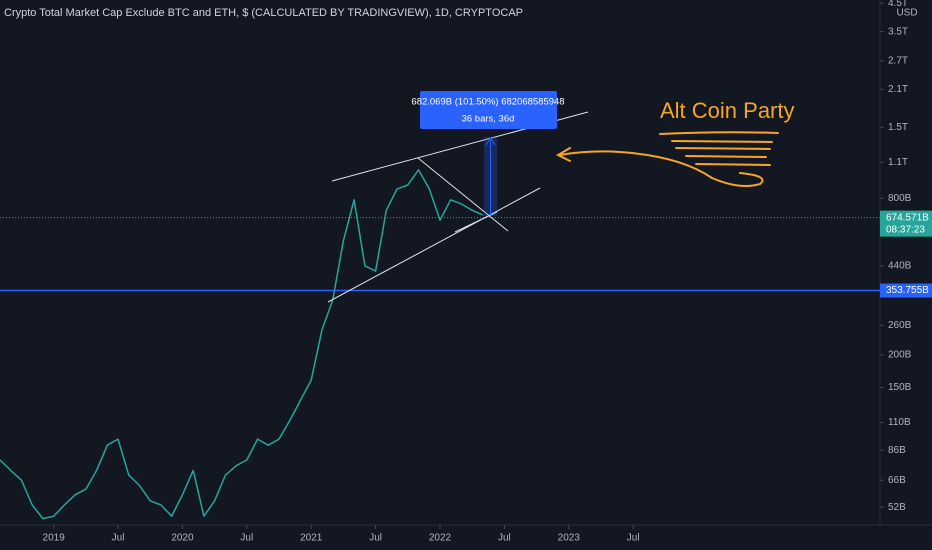  I want to click on measure-box, so click(488, 110).